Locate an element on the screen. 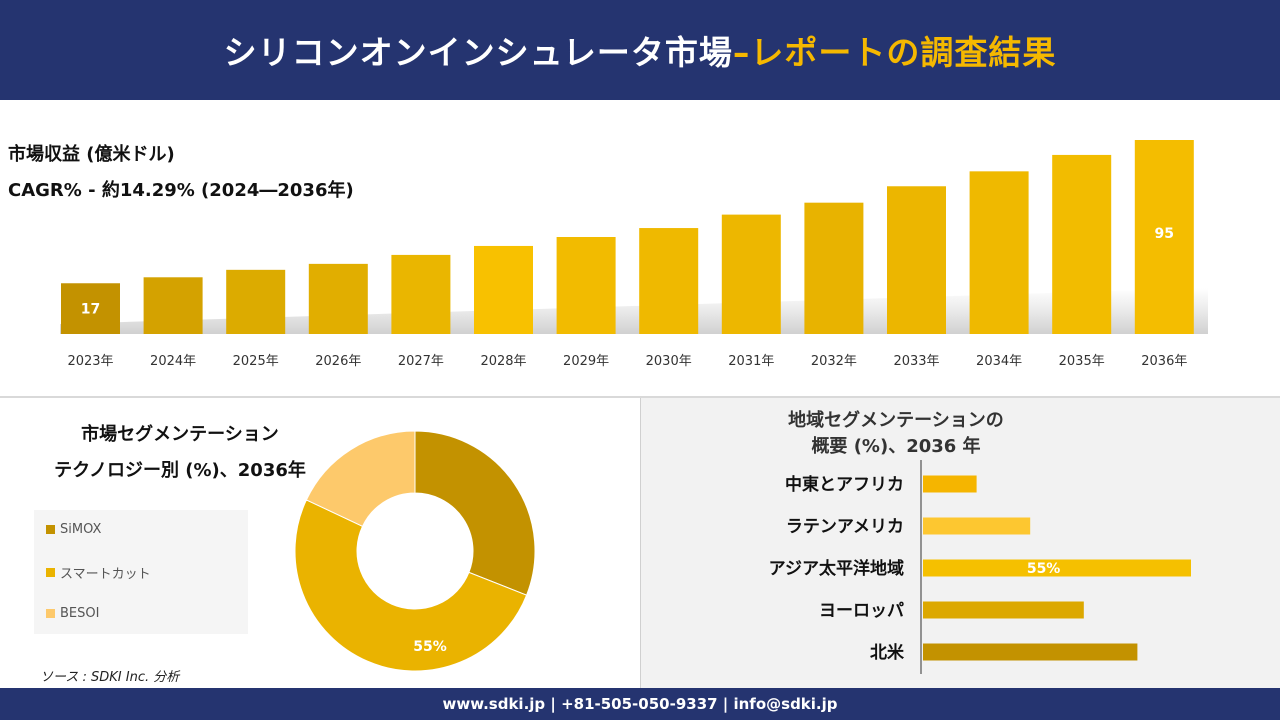 The width and height of the screenshot is (1280, 720). year-tick-label: 2027年 is located at coordinates (421, 361).